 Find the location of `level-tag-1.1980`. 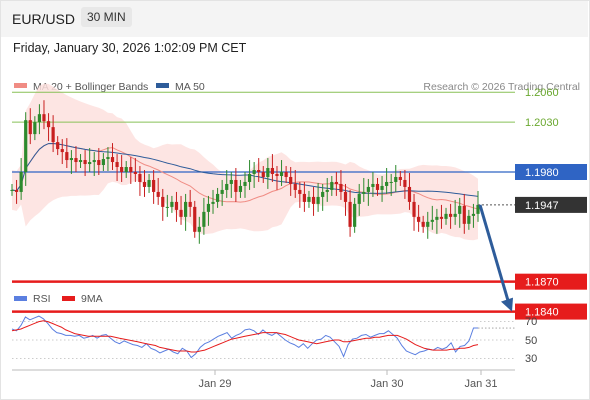

level-tag-1.1980 is located at coordinates (551, 172).